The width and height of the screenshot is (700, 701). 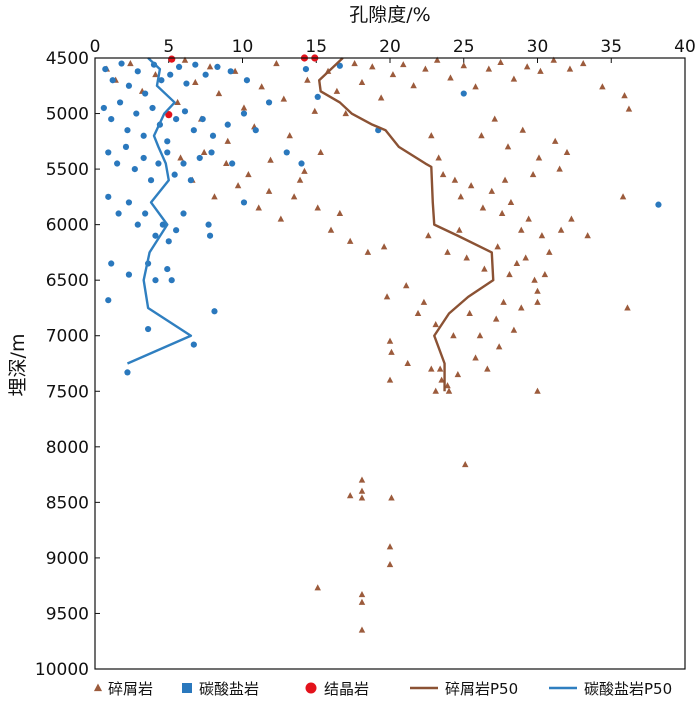 What do you see at coordinates (382, 689) in the screenshot?
I see `legend: 碎屑岩 碳酸盐岩 结晶岩 碎屑岩P50 碳酸盐岩P50` at bounding box center [382, 689].